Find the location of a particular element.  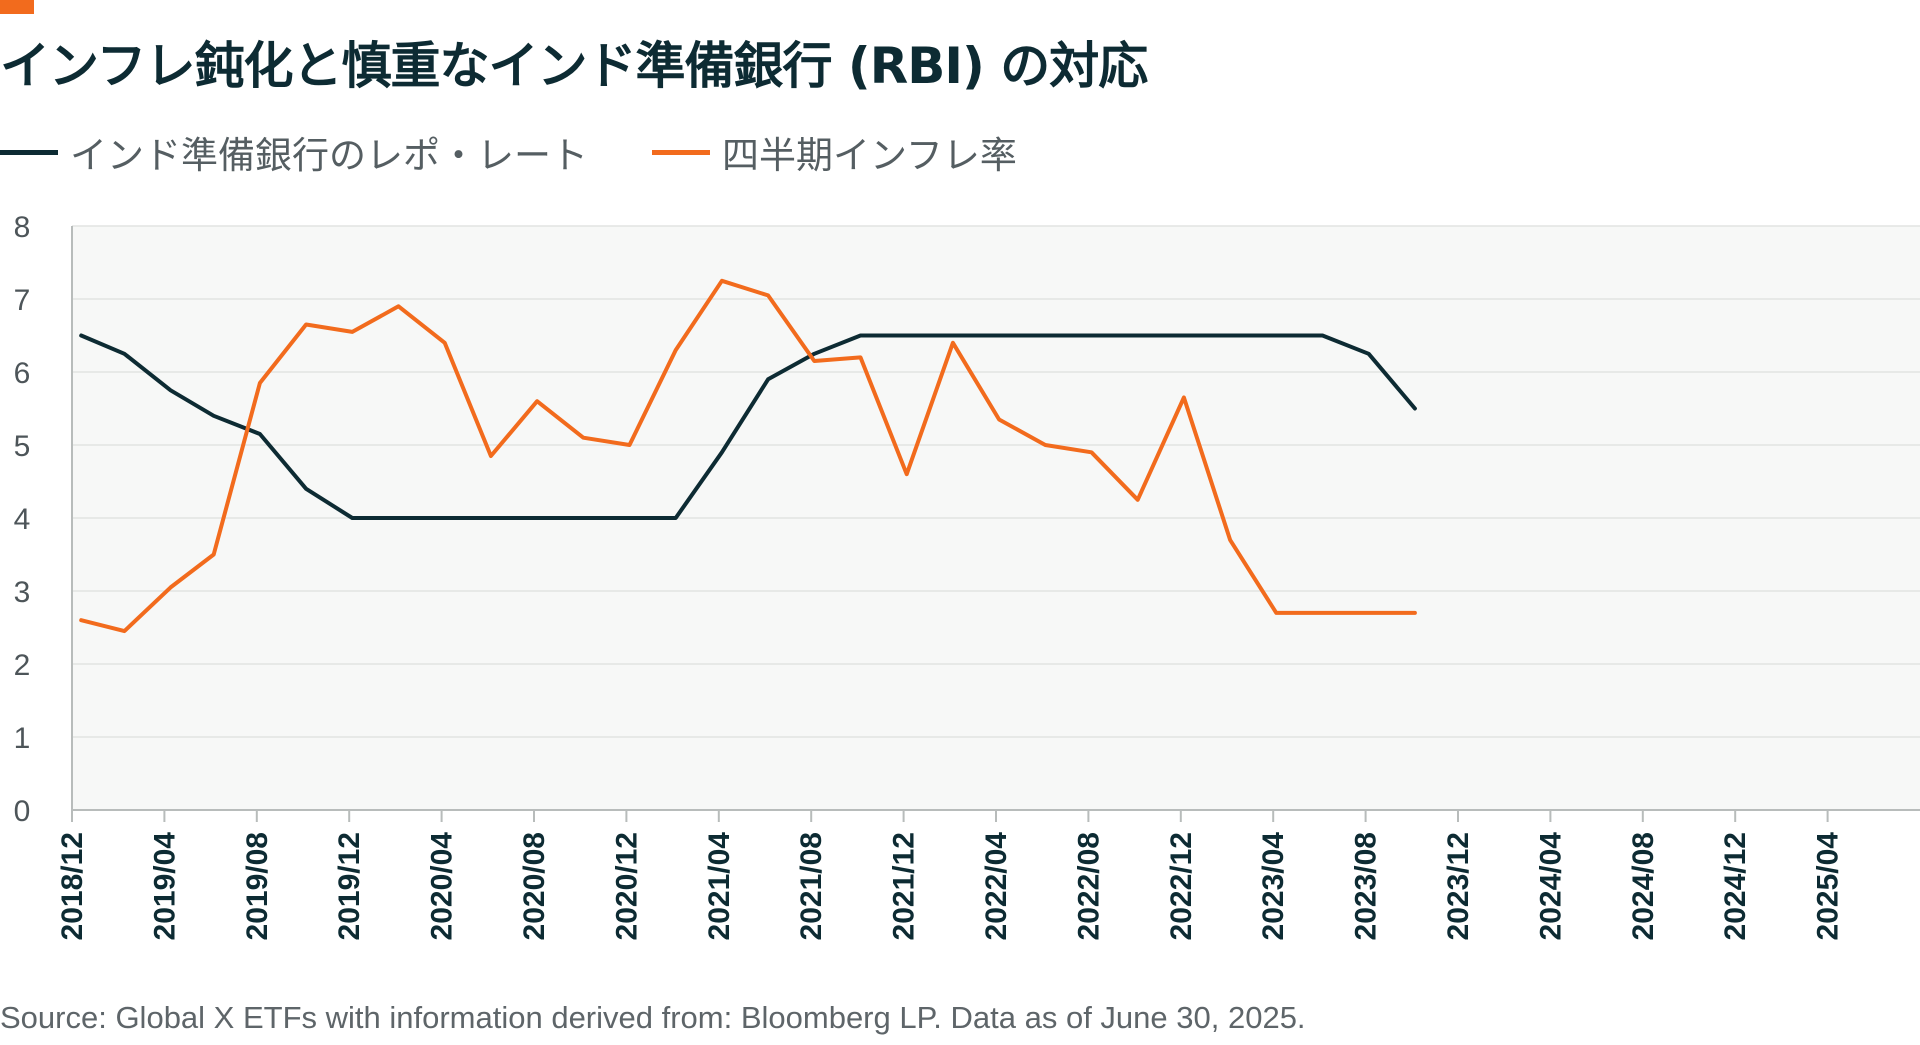

x-tick-label: 2021/12 is located at coordinates (904, 886).